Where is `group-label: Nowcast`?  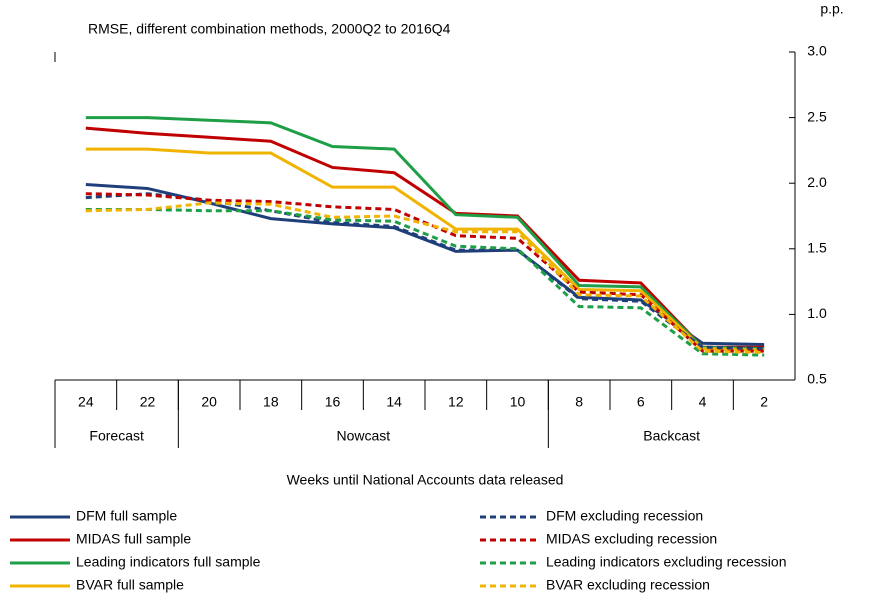
group-label: Nowcast is located at coordinates (363, 436).